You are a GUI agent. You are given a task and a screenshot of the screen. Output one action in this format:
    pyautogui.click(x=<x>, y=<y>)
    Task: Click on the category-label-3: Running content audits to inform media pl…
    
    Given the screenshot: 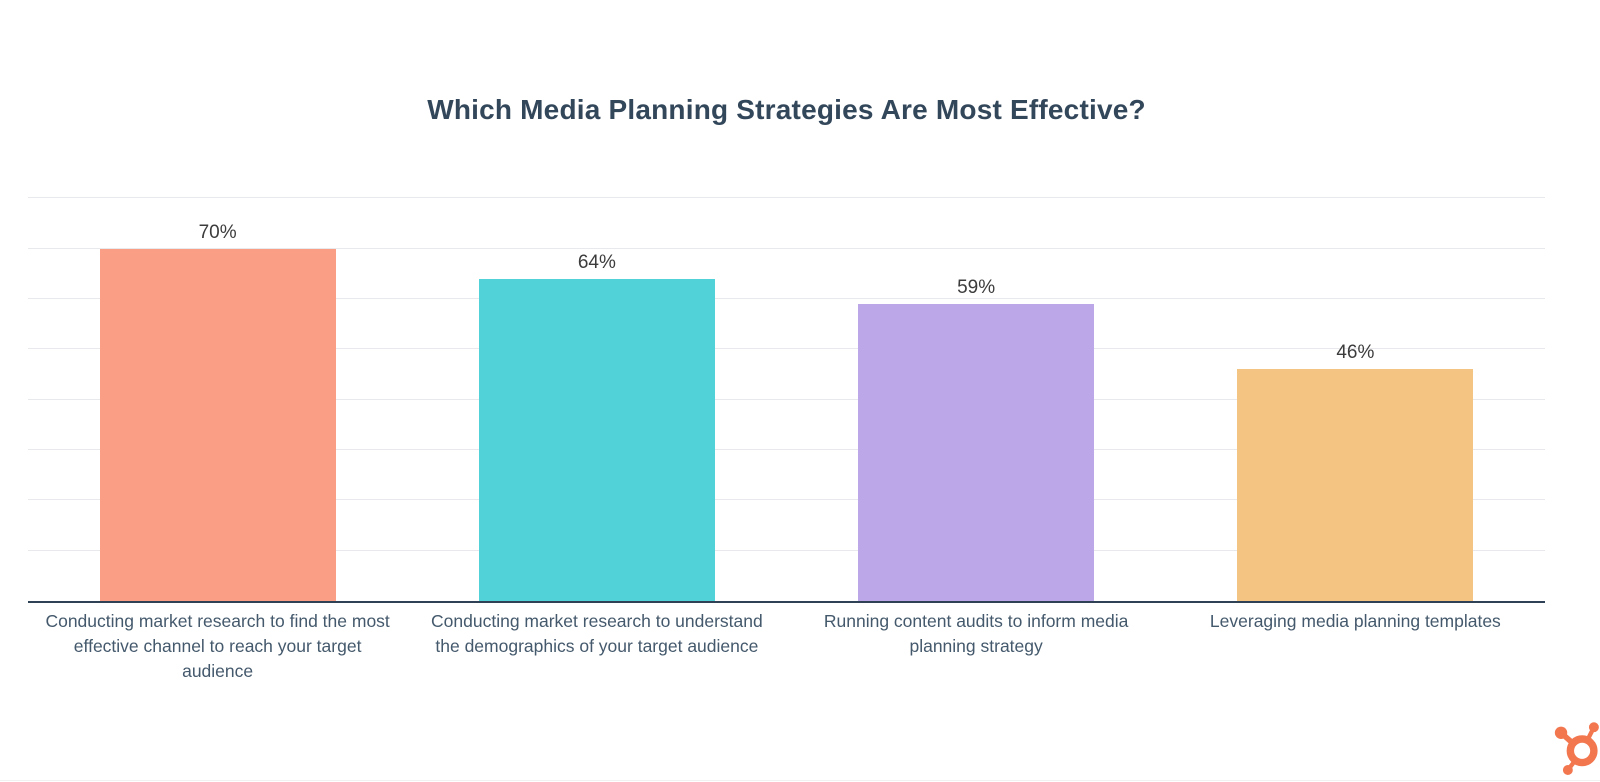 What is the action you would take?
    pyautogui.click(x=976, y=633)
    